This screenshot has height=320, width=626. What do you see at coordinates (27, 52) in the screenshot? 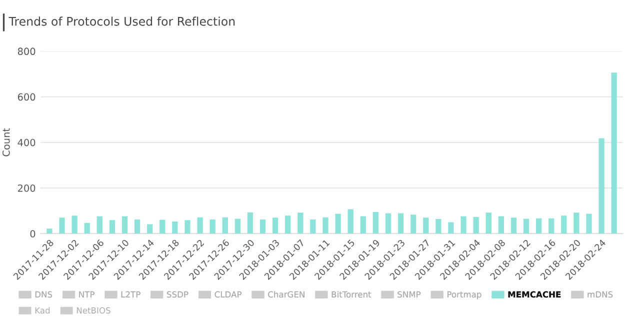
I see `y-tick-label: 800` at bounding box center [27, 52].